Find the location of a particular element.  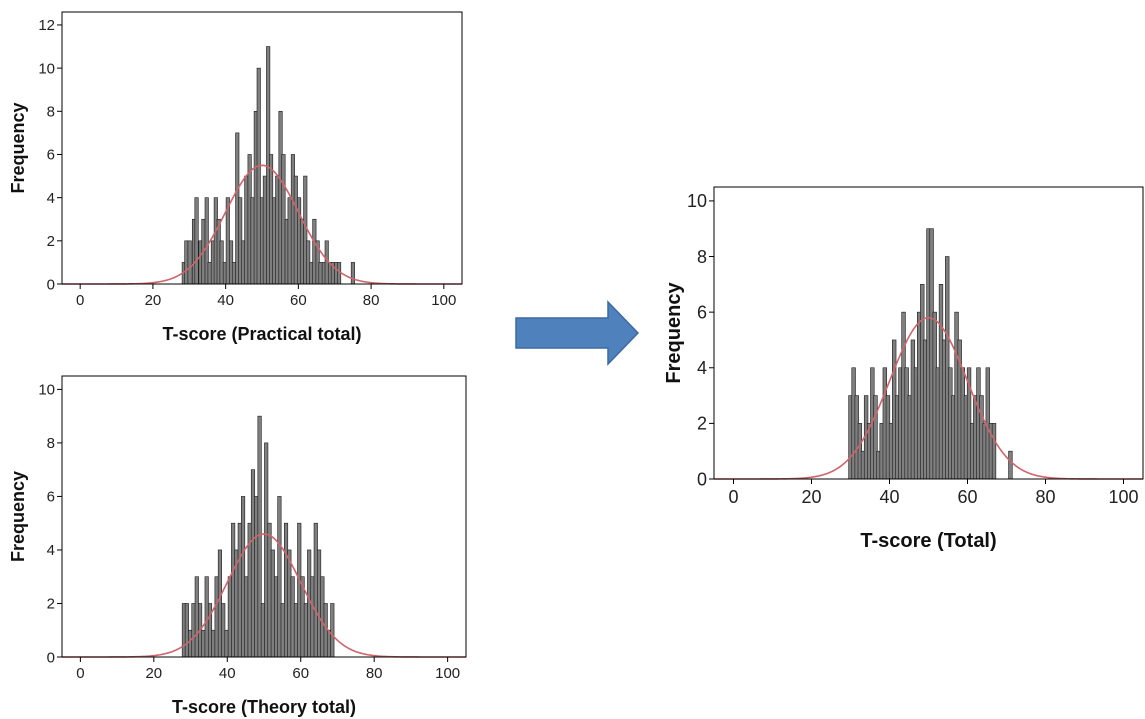

practical-x-axis: 0 20 40 60 80 100 is located at coordinates (266, 296).